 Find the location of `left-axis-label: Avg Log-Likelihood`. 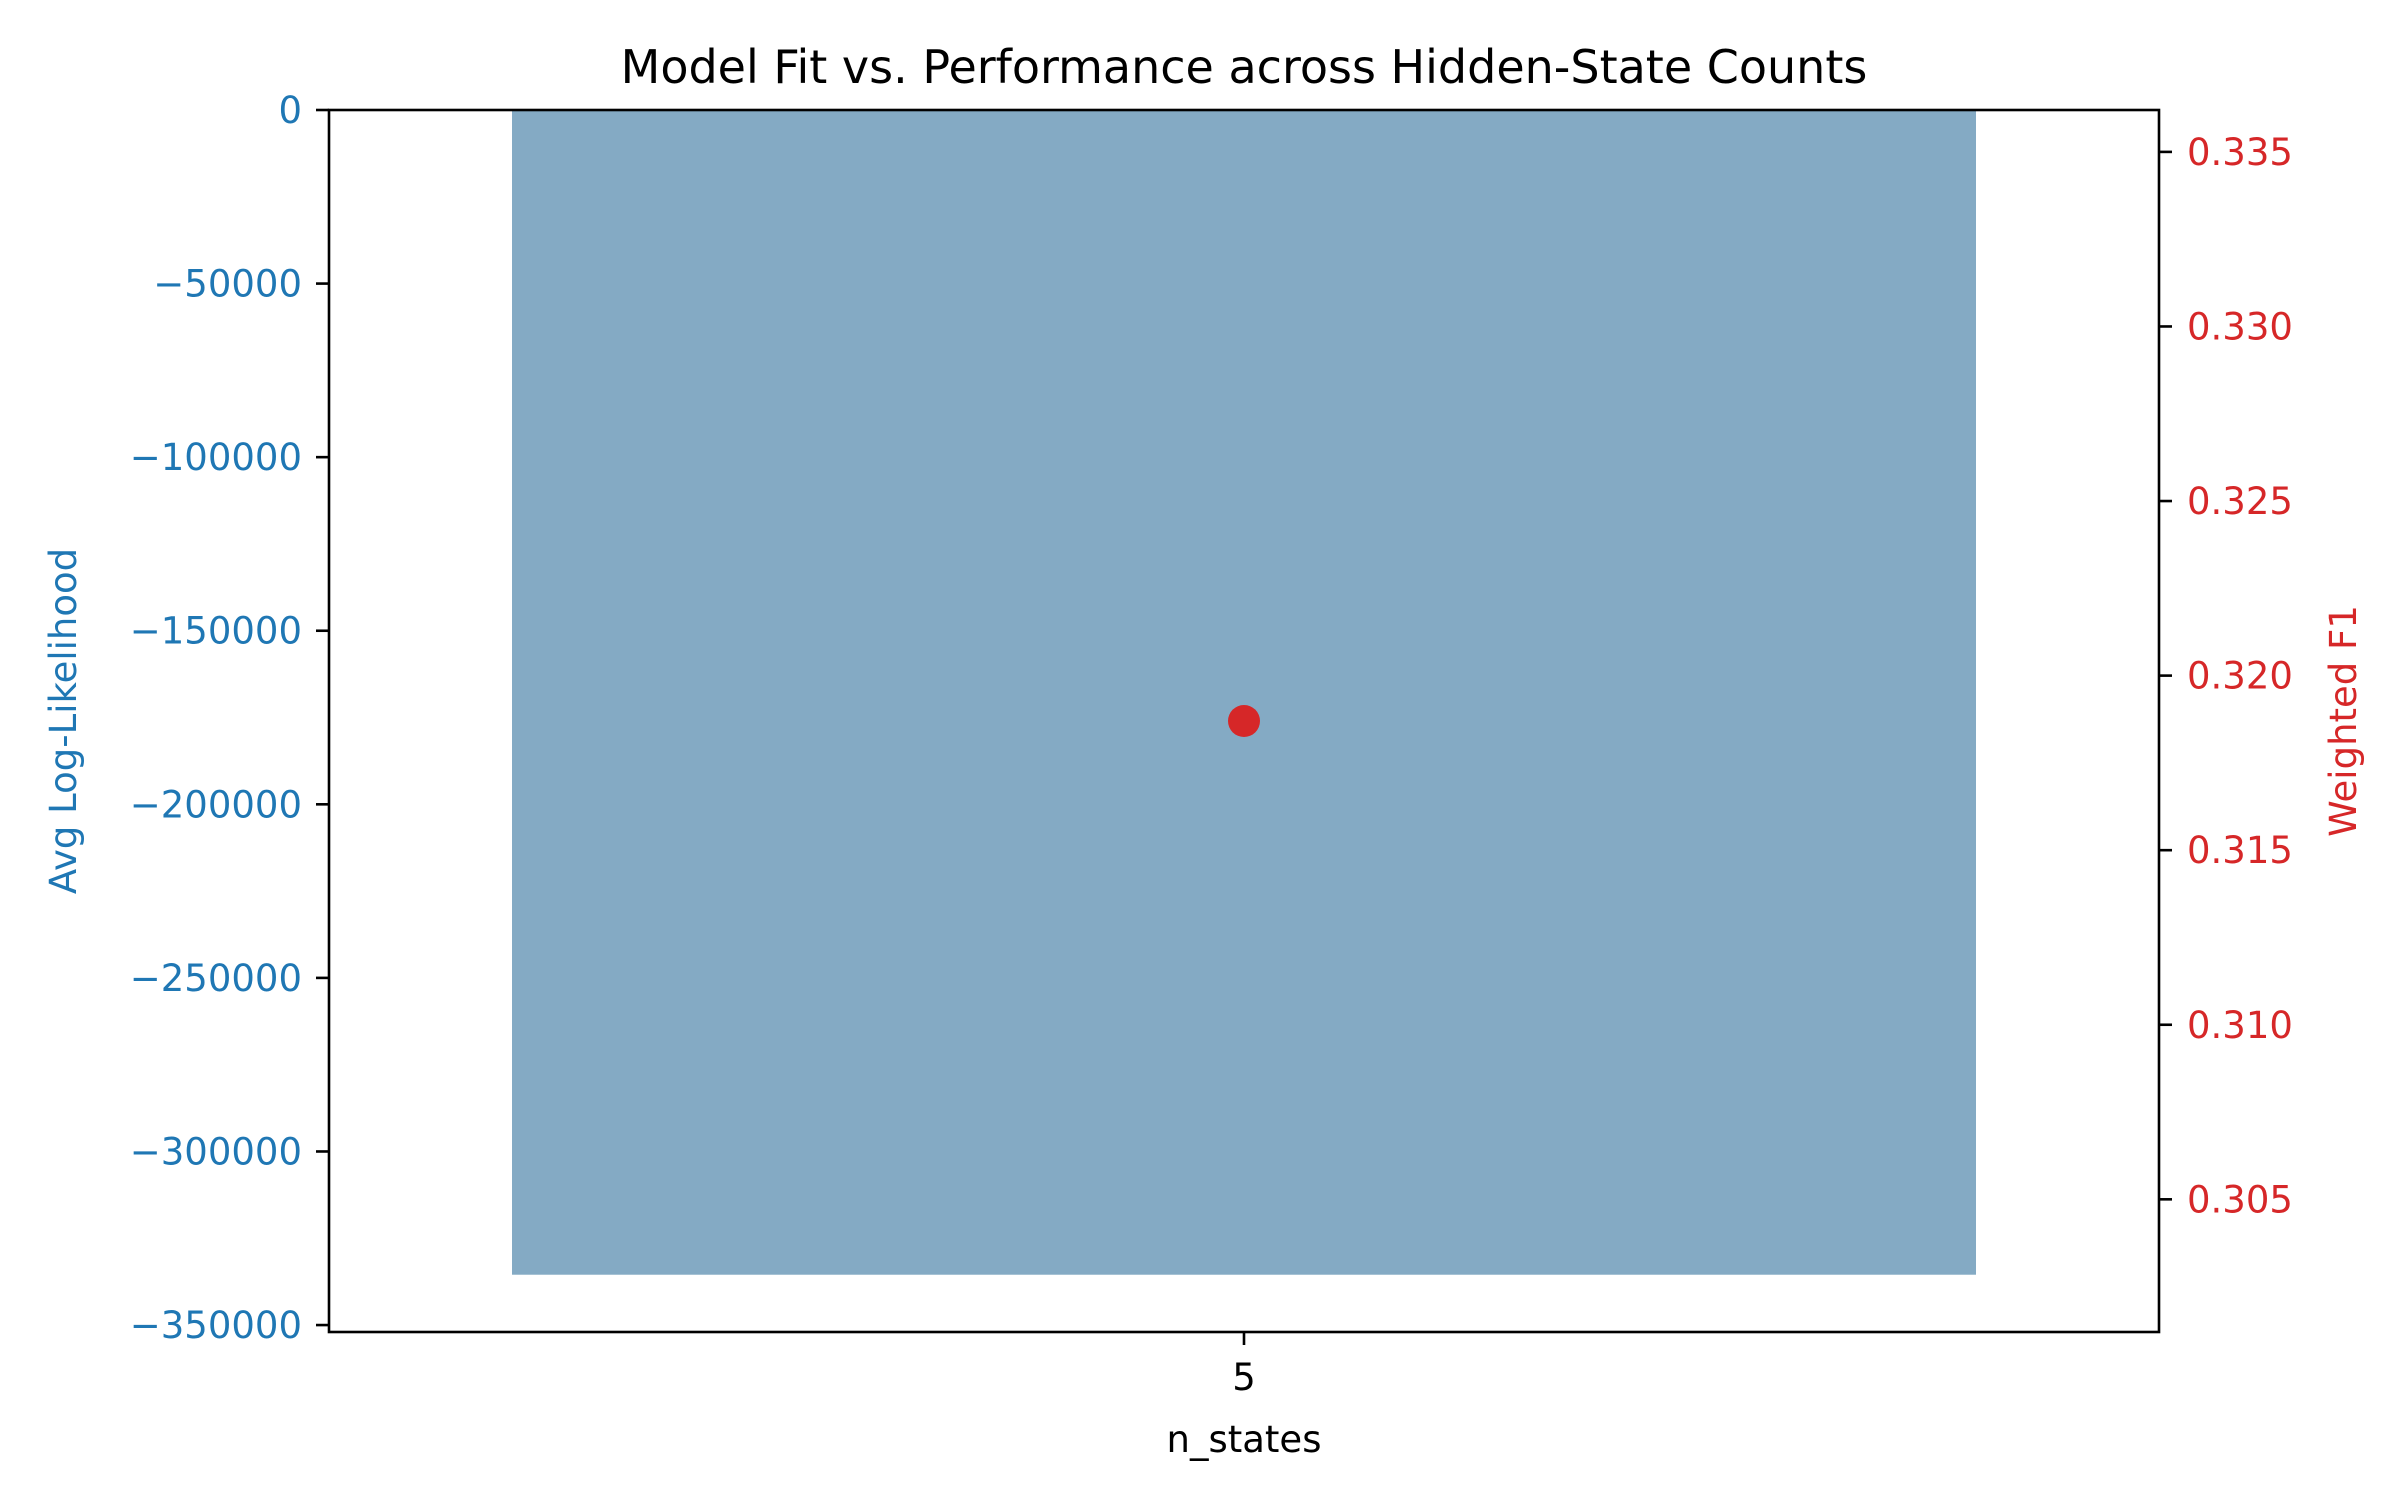

left-axis-label: Avg Log-Likelihood is located at coordinates (63, 721).